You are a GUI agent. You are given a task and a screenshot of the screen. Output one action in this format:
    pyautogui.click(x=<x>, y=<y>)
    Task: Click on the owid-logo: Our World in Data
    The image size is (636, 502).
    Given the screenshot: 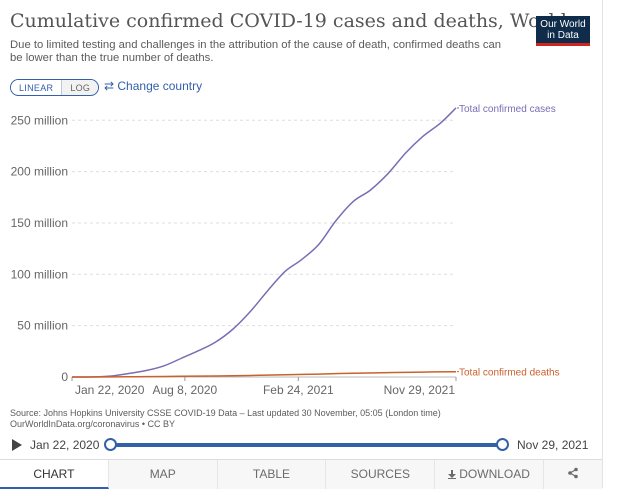 What is the action you would take?
    pyautogui.click(x=563, y=31)
    